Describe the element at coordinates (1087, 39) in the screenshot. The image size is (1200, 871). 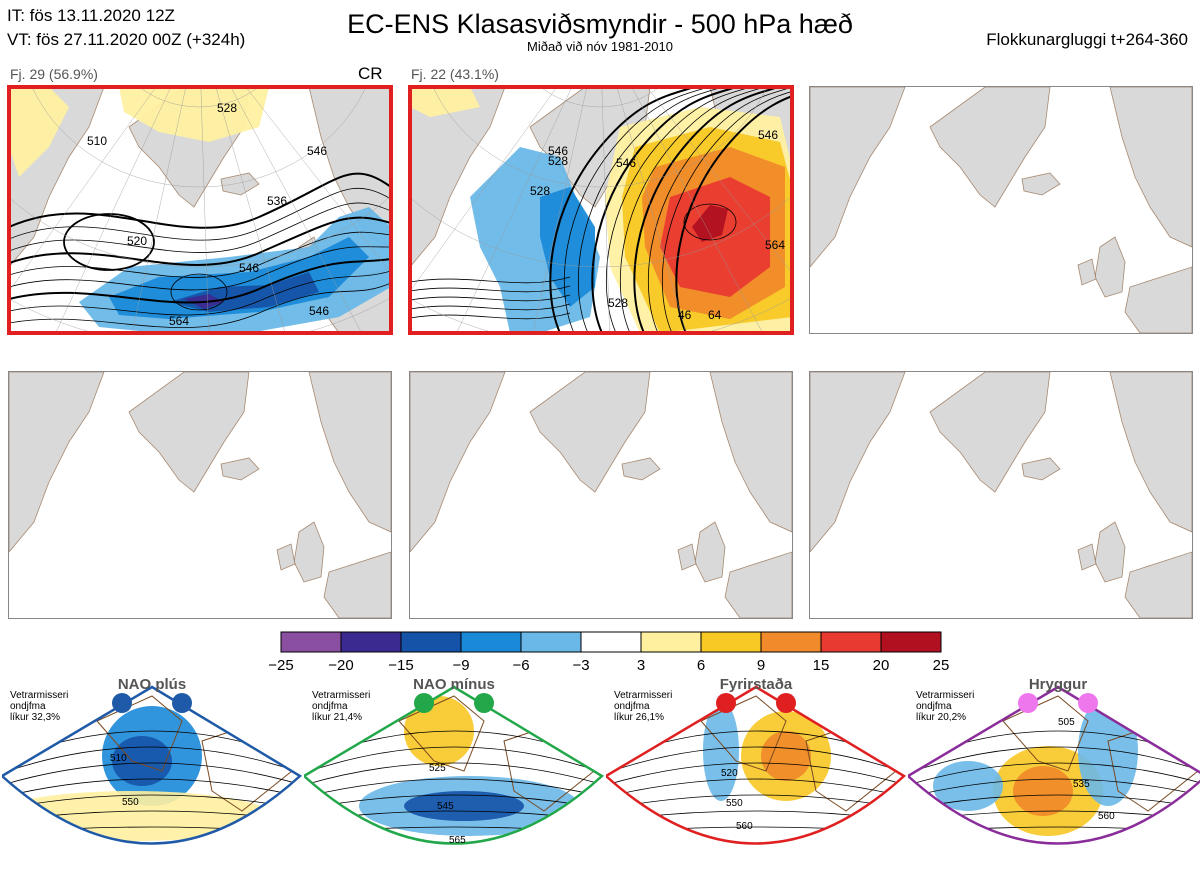
I see `classification-window: Flokkunargluggi t+264-360` at that location.